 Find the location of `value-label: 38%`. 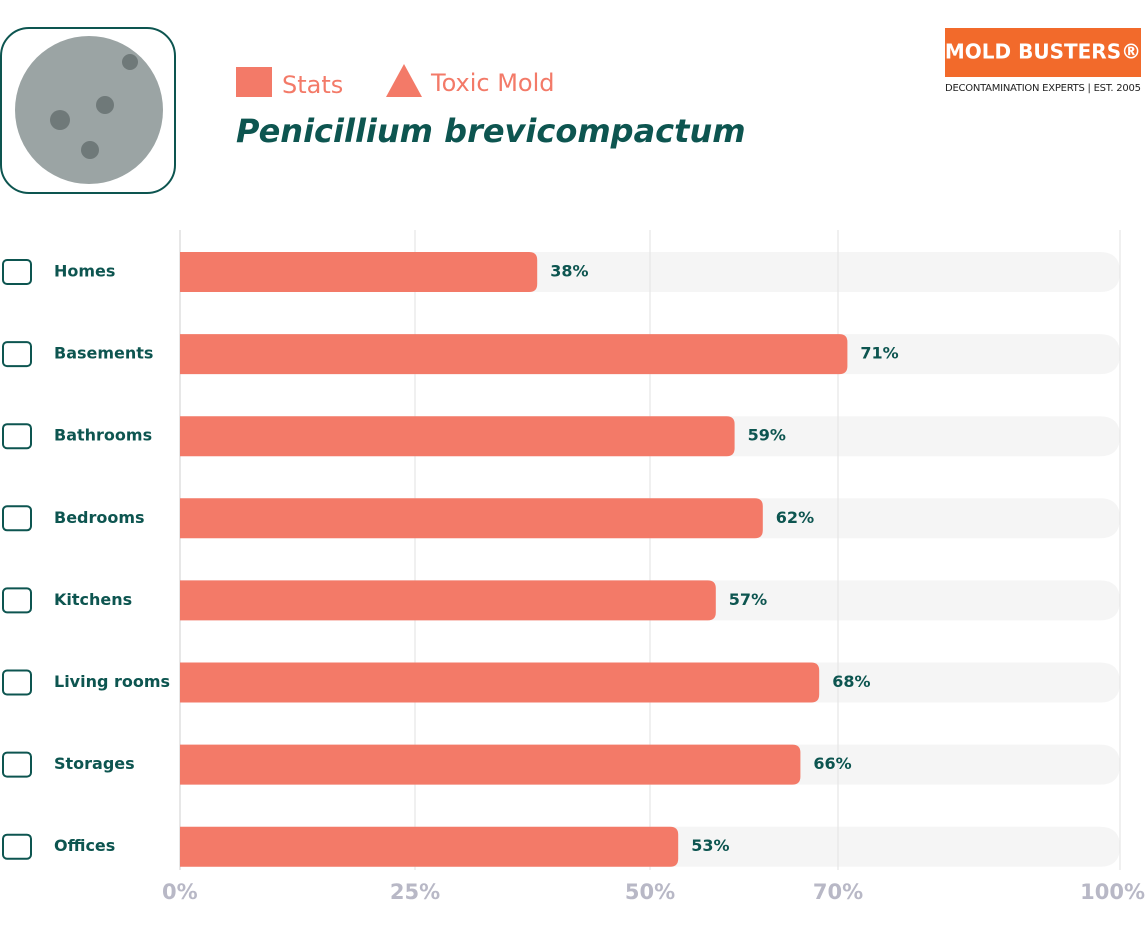

value-label: 38% is located at coordinates (569, 271).